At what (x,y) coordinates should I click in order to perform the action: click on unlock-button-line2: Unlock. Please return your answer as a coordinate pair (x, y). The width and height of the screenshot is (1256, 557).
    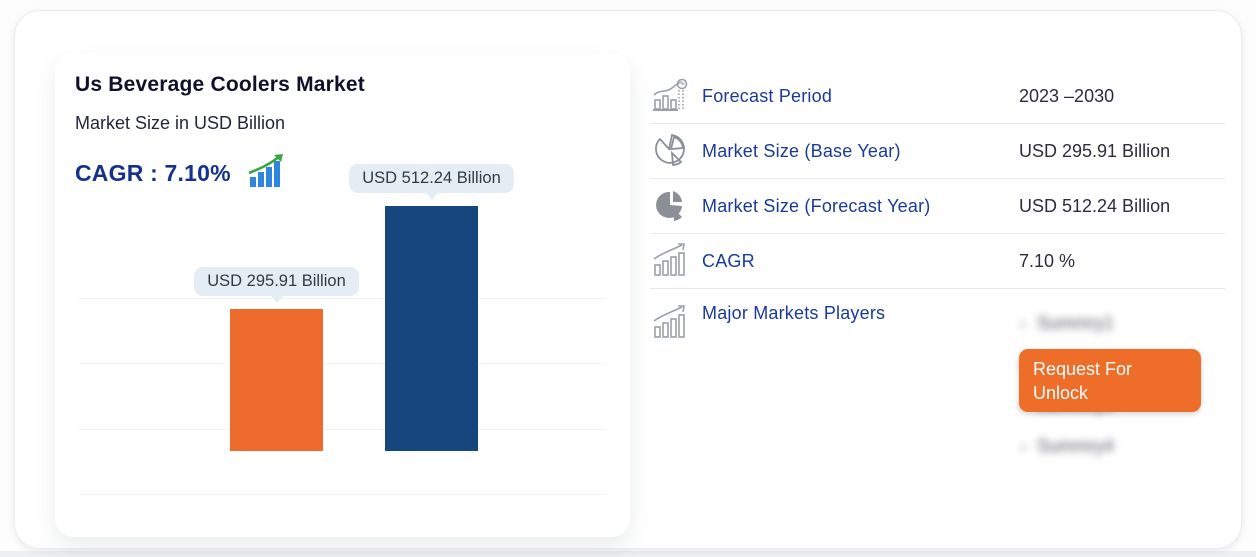
    Looking at the image, I should click on (1061, 393).